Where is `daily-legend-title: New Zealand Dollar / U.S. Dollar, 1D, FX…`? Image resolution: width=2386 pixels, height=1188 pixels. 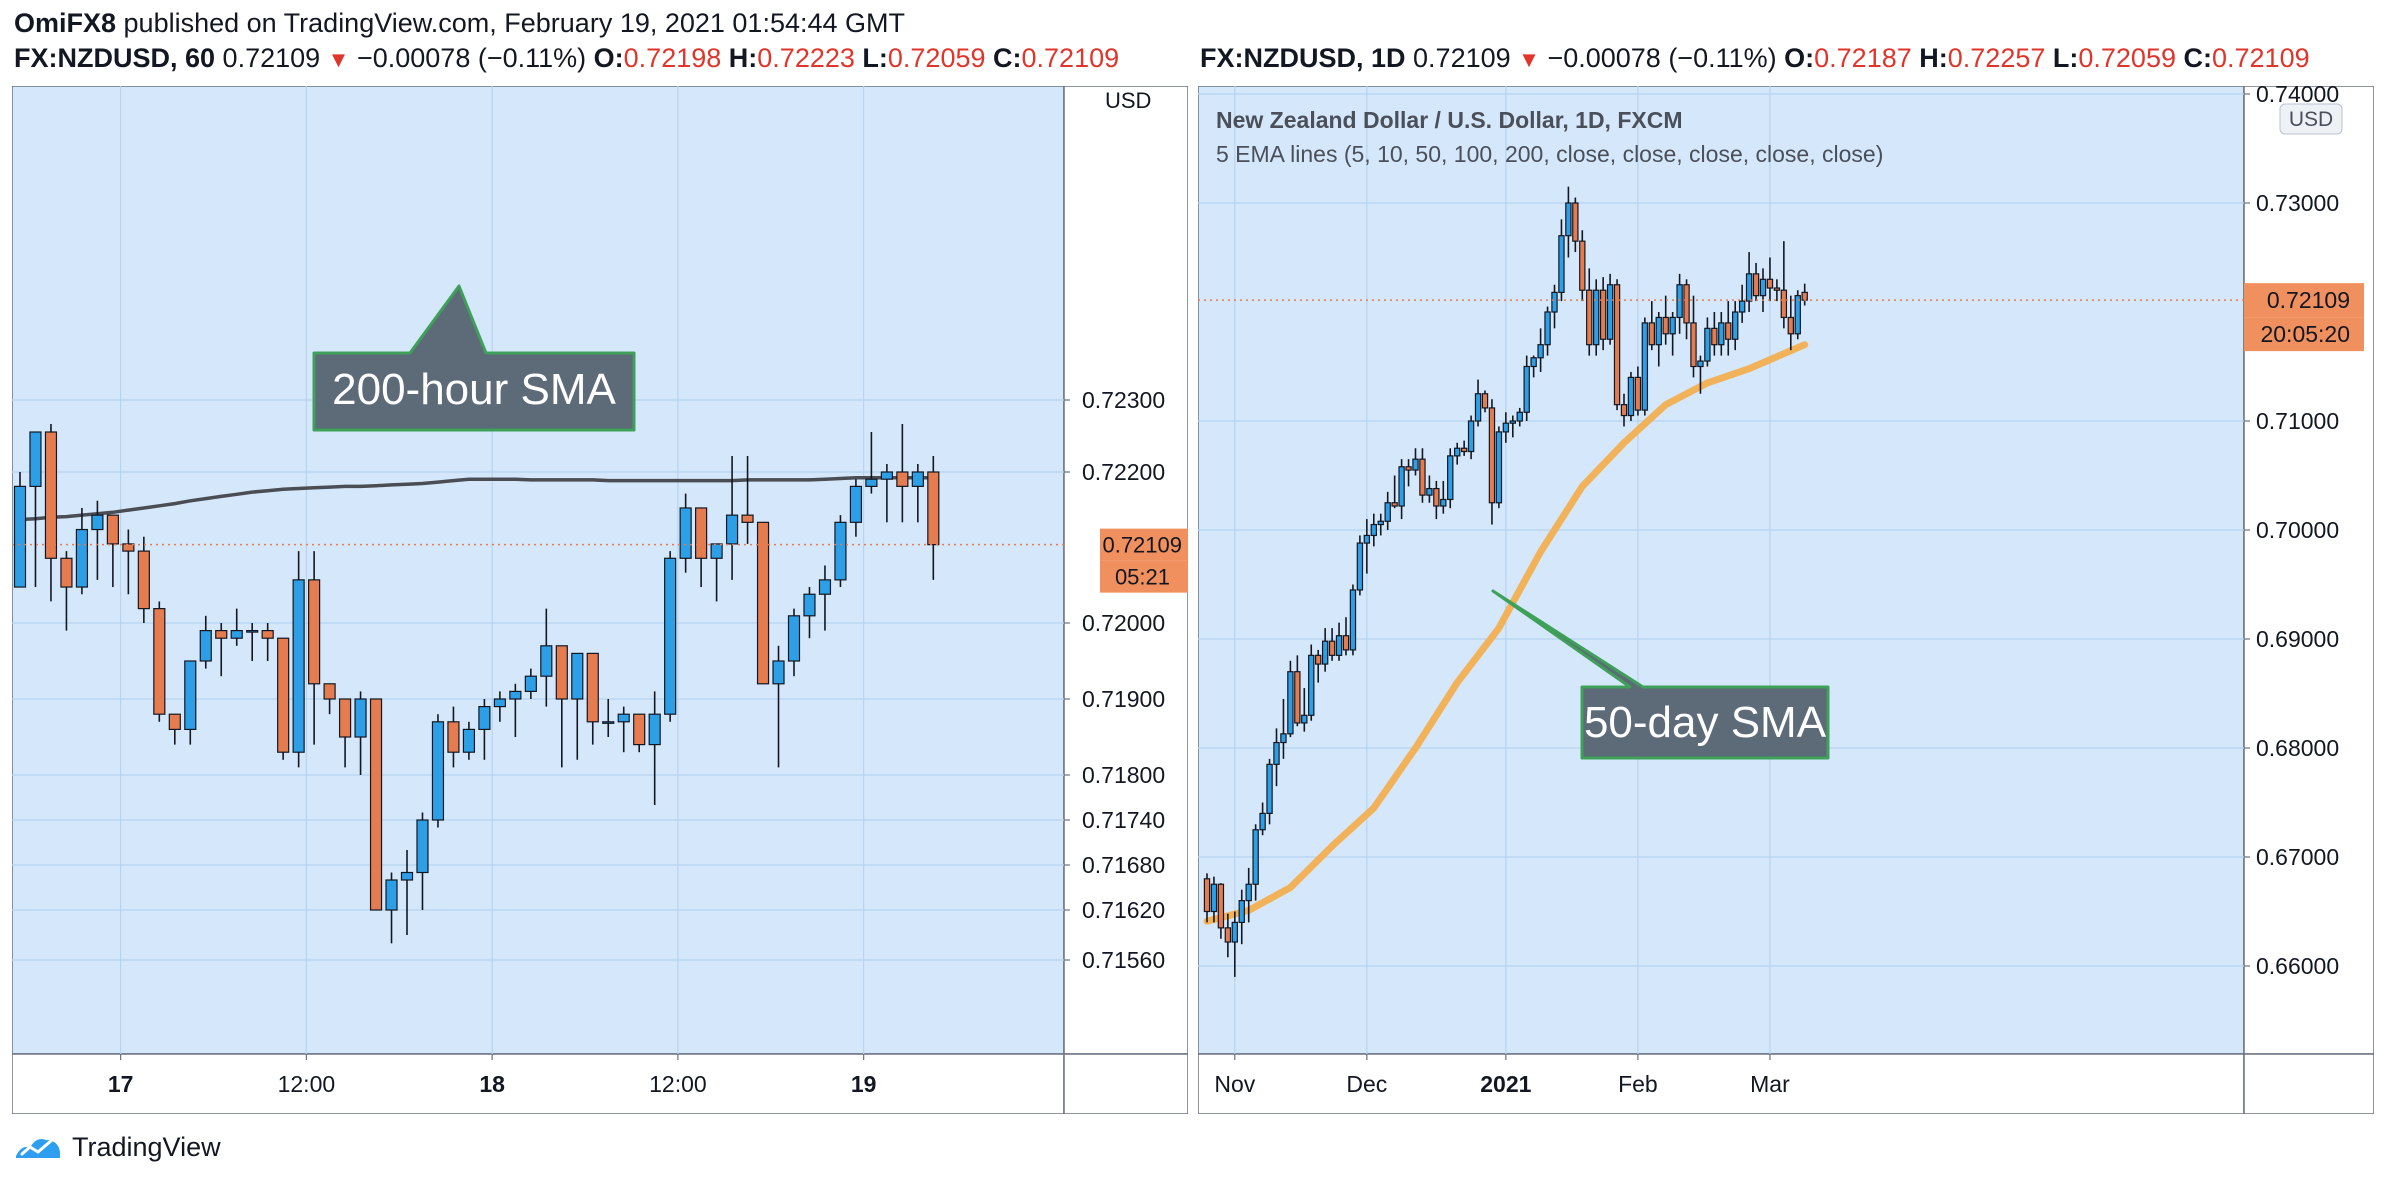
daily-legend-title: New Zealand Dollar / U.S. Dollar, 1D, FX… is located at coordinates (1449, 120).